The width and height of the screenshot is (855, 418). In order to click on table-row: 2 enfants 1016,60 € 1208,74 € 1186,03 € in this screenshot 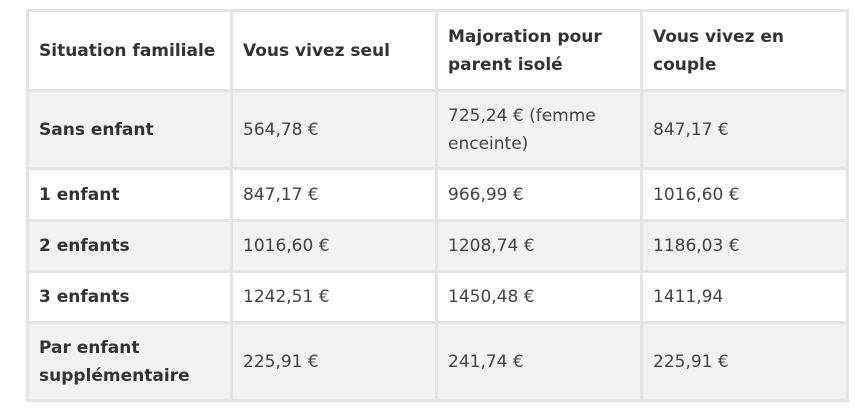, I will do `click(437, 246)`.